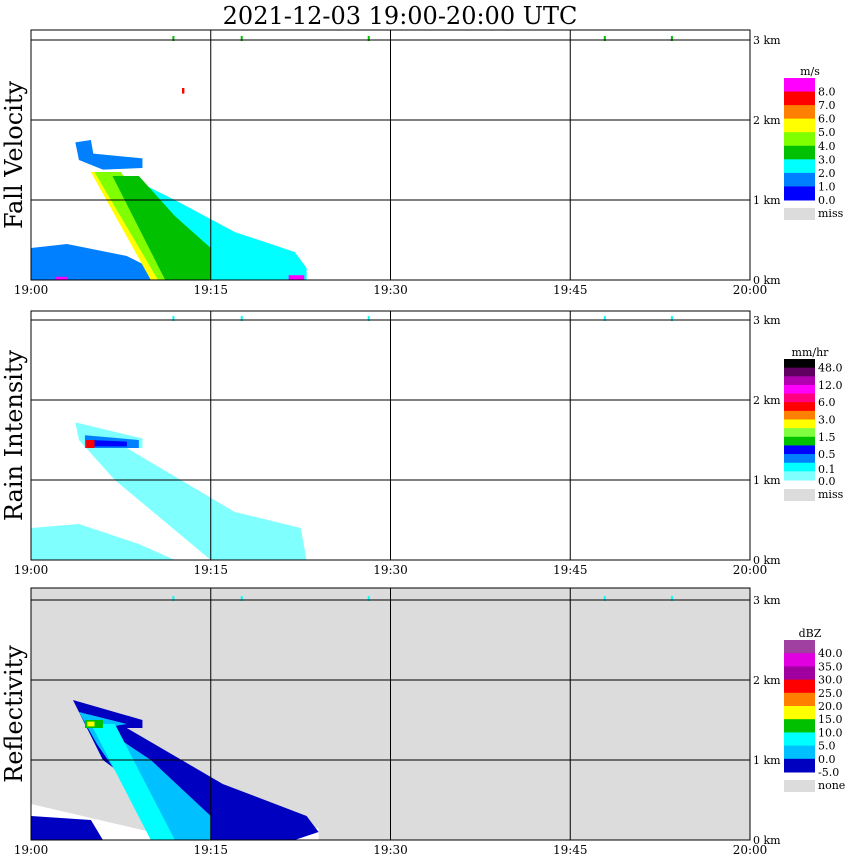 This screenshot has height=868, width=850. I want to click on legend-unit: mm/hr, so click(811, 352).